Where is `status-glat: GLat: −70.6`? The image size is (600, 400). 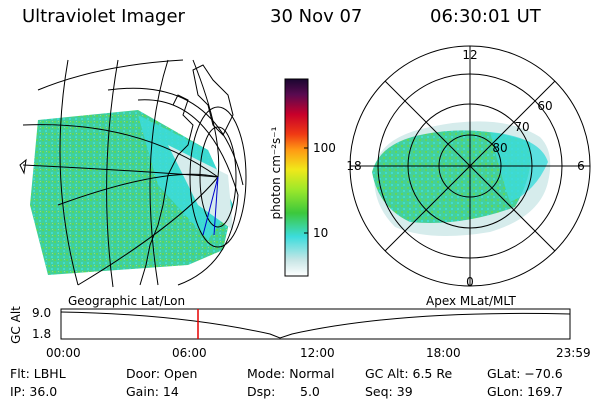 status-glat: GLat: −70.6 is located at coordinates (525, 373).